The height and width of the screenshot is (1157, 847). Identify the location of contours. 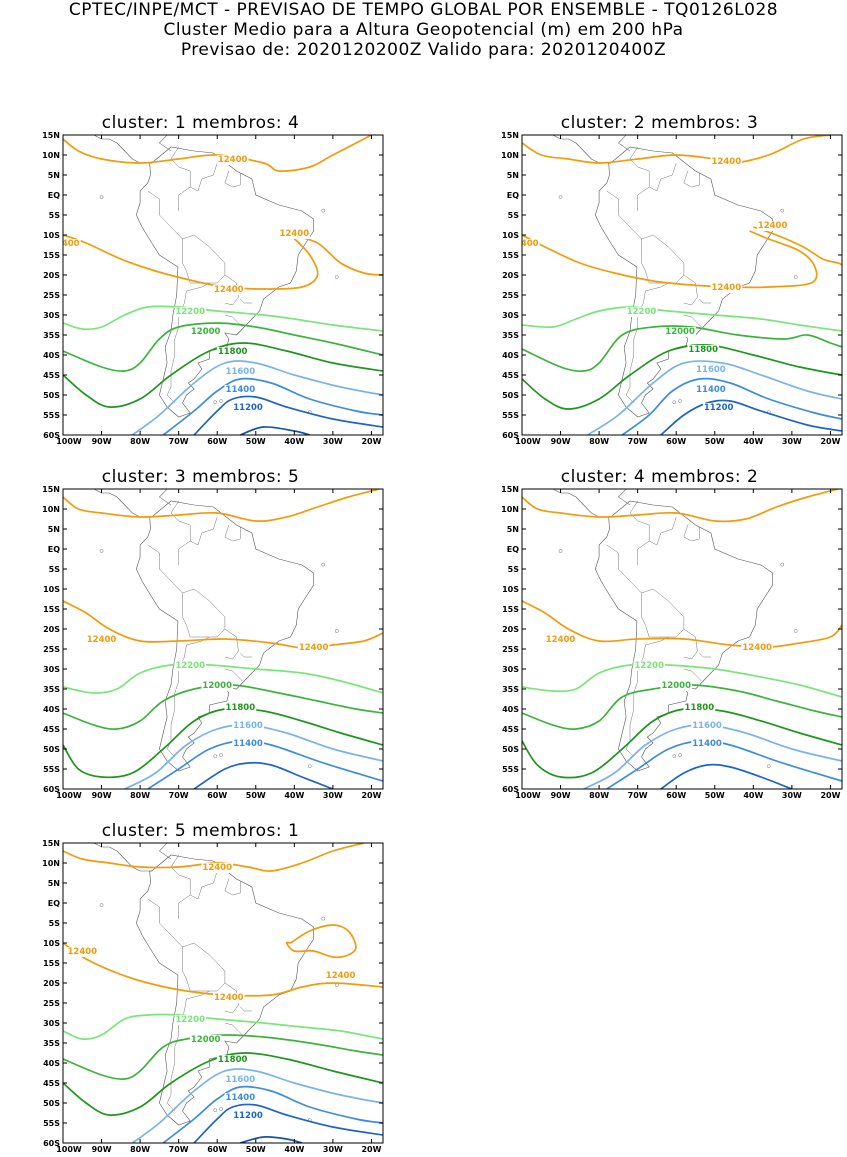
(682, 285).